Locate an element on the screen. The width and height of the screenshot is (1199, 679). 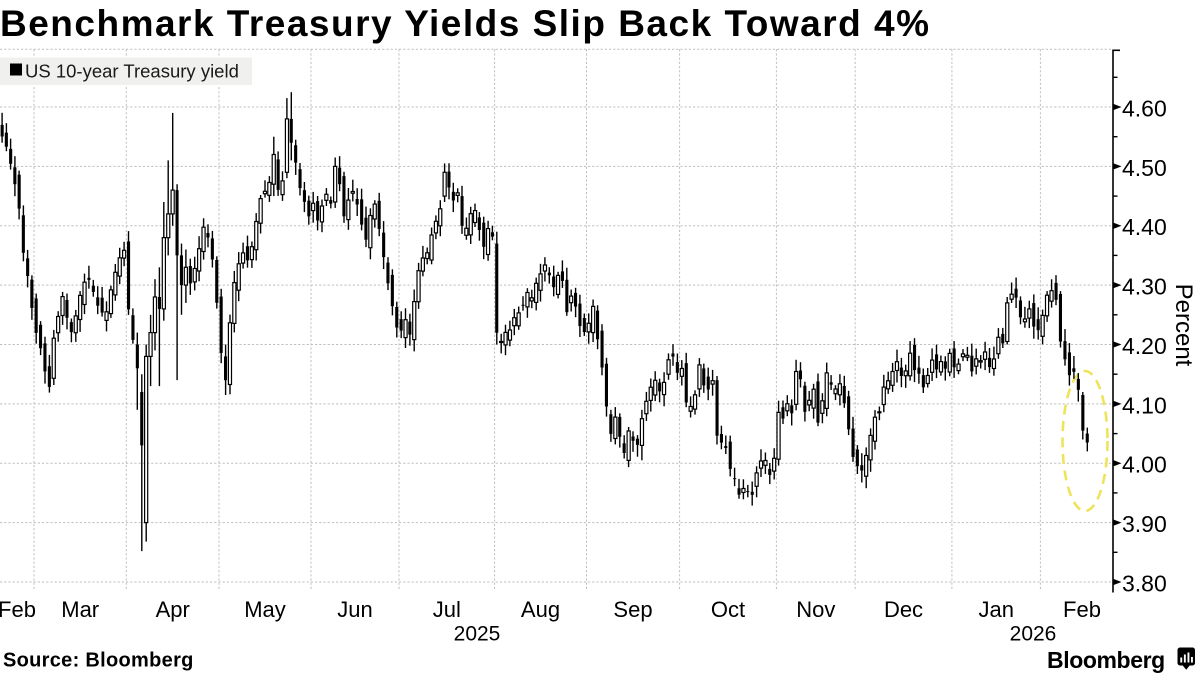
svg-text: Jan is located at coordinates (995, 609).